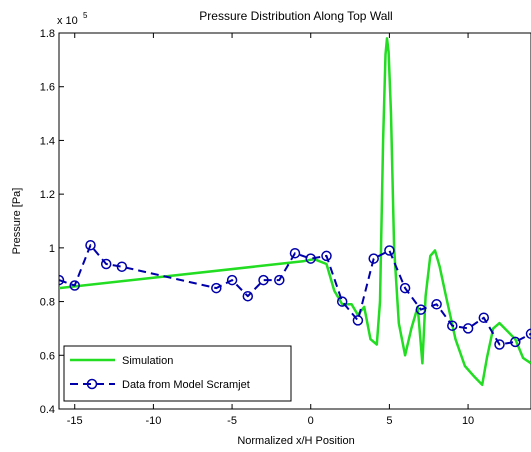 Image resolution: width=531 pixels, height=452 pixels. I want to click on y-tick-label: 1, so click(52, 249).